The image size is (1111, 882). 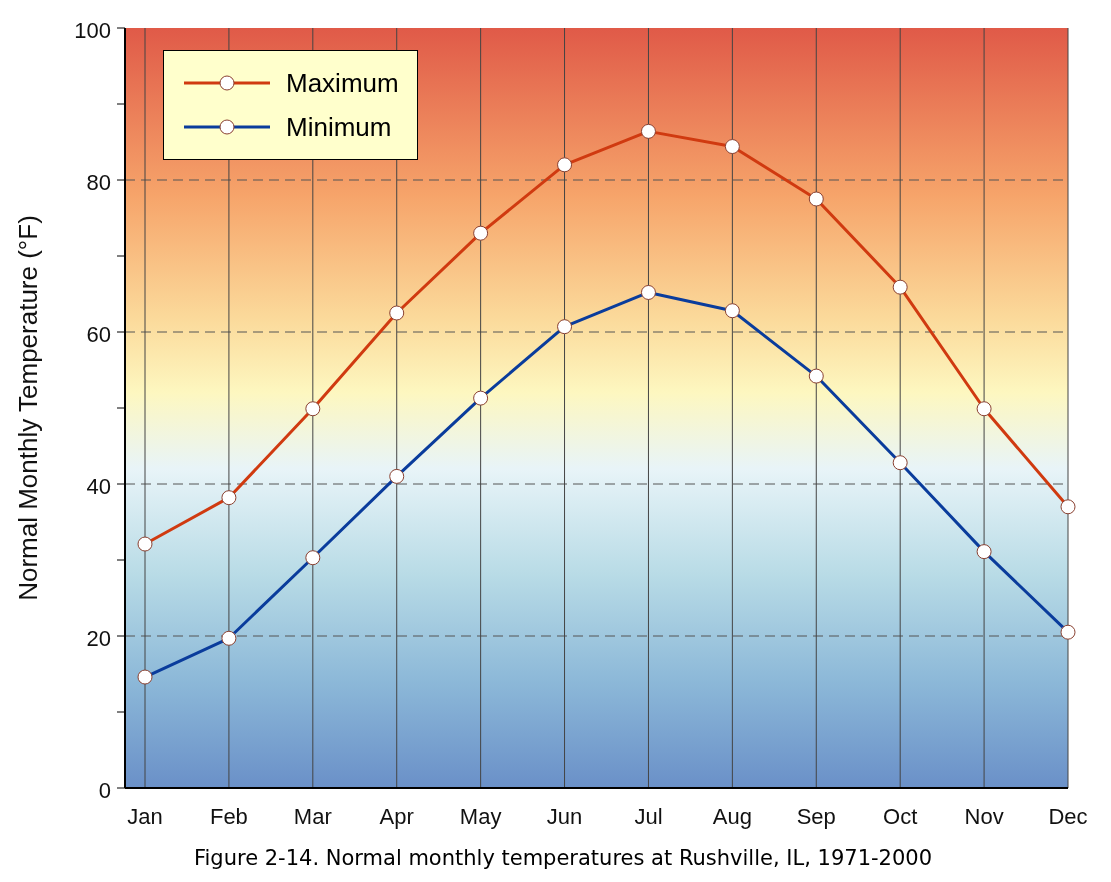 I want to click on y-tick-label: 60, so click(x=98, y=334).